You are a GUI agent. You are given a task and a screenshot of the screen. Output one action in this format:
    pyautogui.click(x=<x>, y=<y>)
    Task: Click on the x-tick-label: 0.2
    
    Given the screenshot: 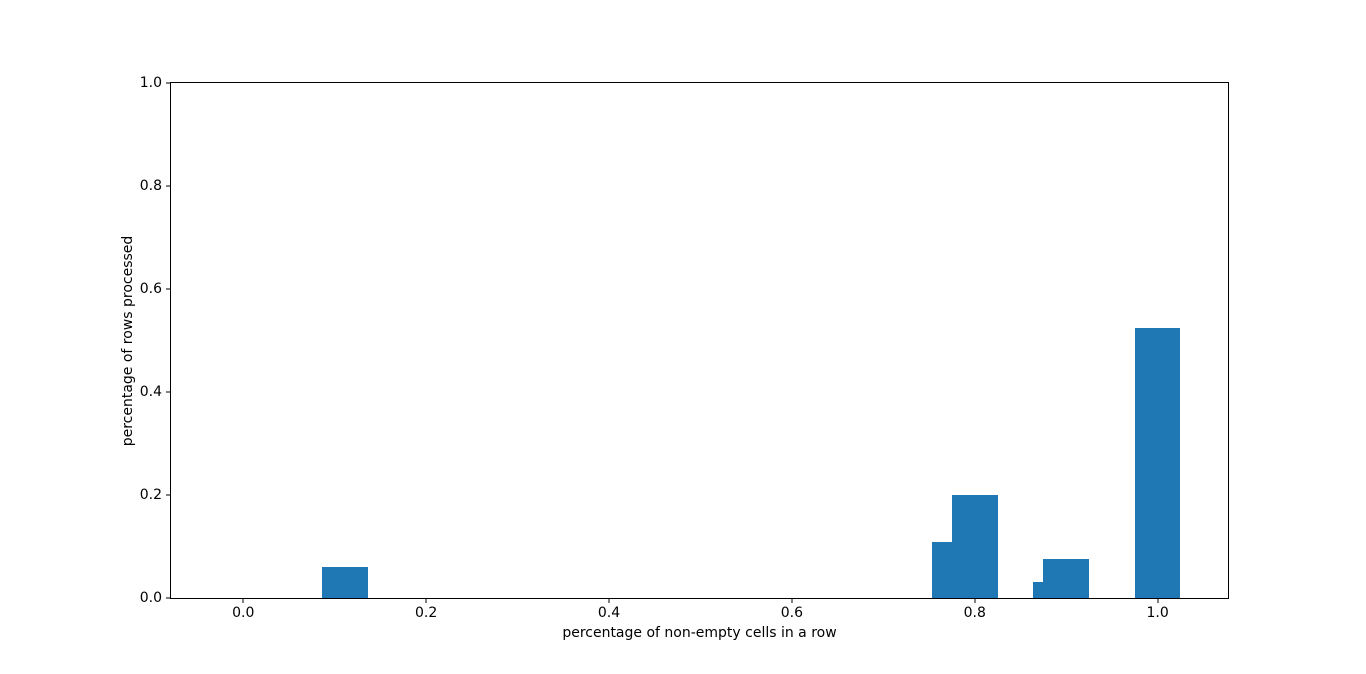 What is the action you would take?
    pyautogui.click(x=426, y=613)
    